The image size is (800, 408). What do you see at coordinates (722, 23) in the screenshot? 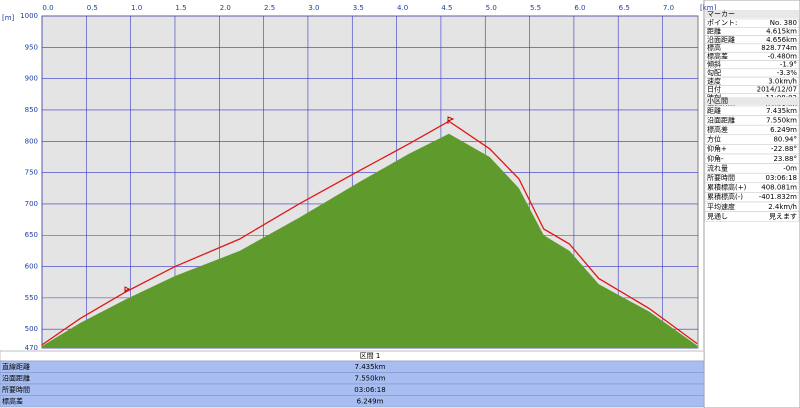
I see `panel-label: ポイント:` at bounding box center [722, 23].